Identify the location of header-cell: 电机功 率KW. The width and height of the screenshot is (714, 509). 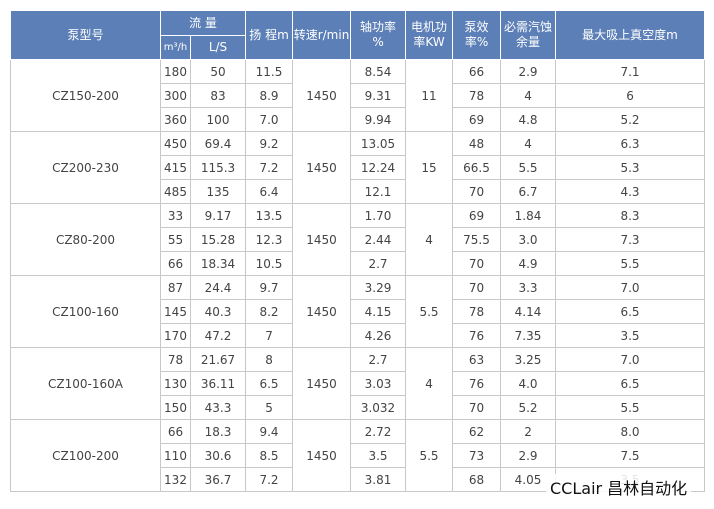
(429, 35).